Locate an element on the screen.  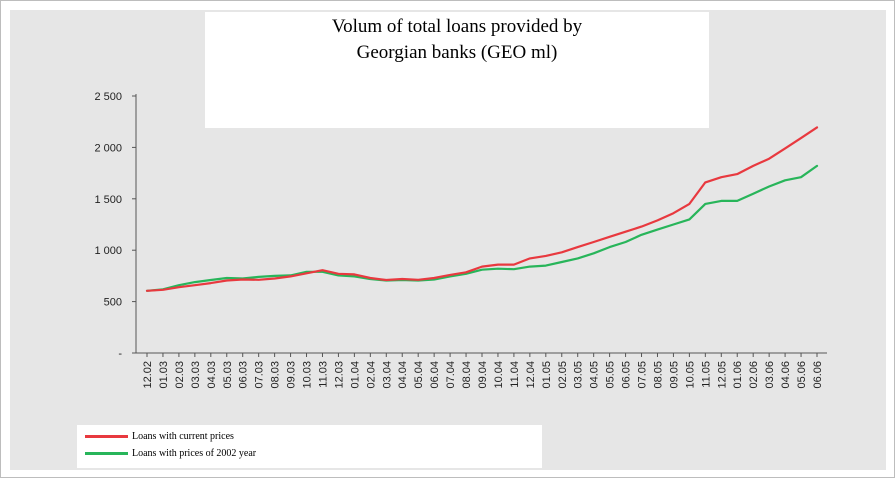
x-tick-label: 02.03 is located at coordinates (180, 375).